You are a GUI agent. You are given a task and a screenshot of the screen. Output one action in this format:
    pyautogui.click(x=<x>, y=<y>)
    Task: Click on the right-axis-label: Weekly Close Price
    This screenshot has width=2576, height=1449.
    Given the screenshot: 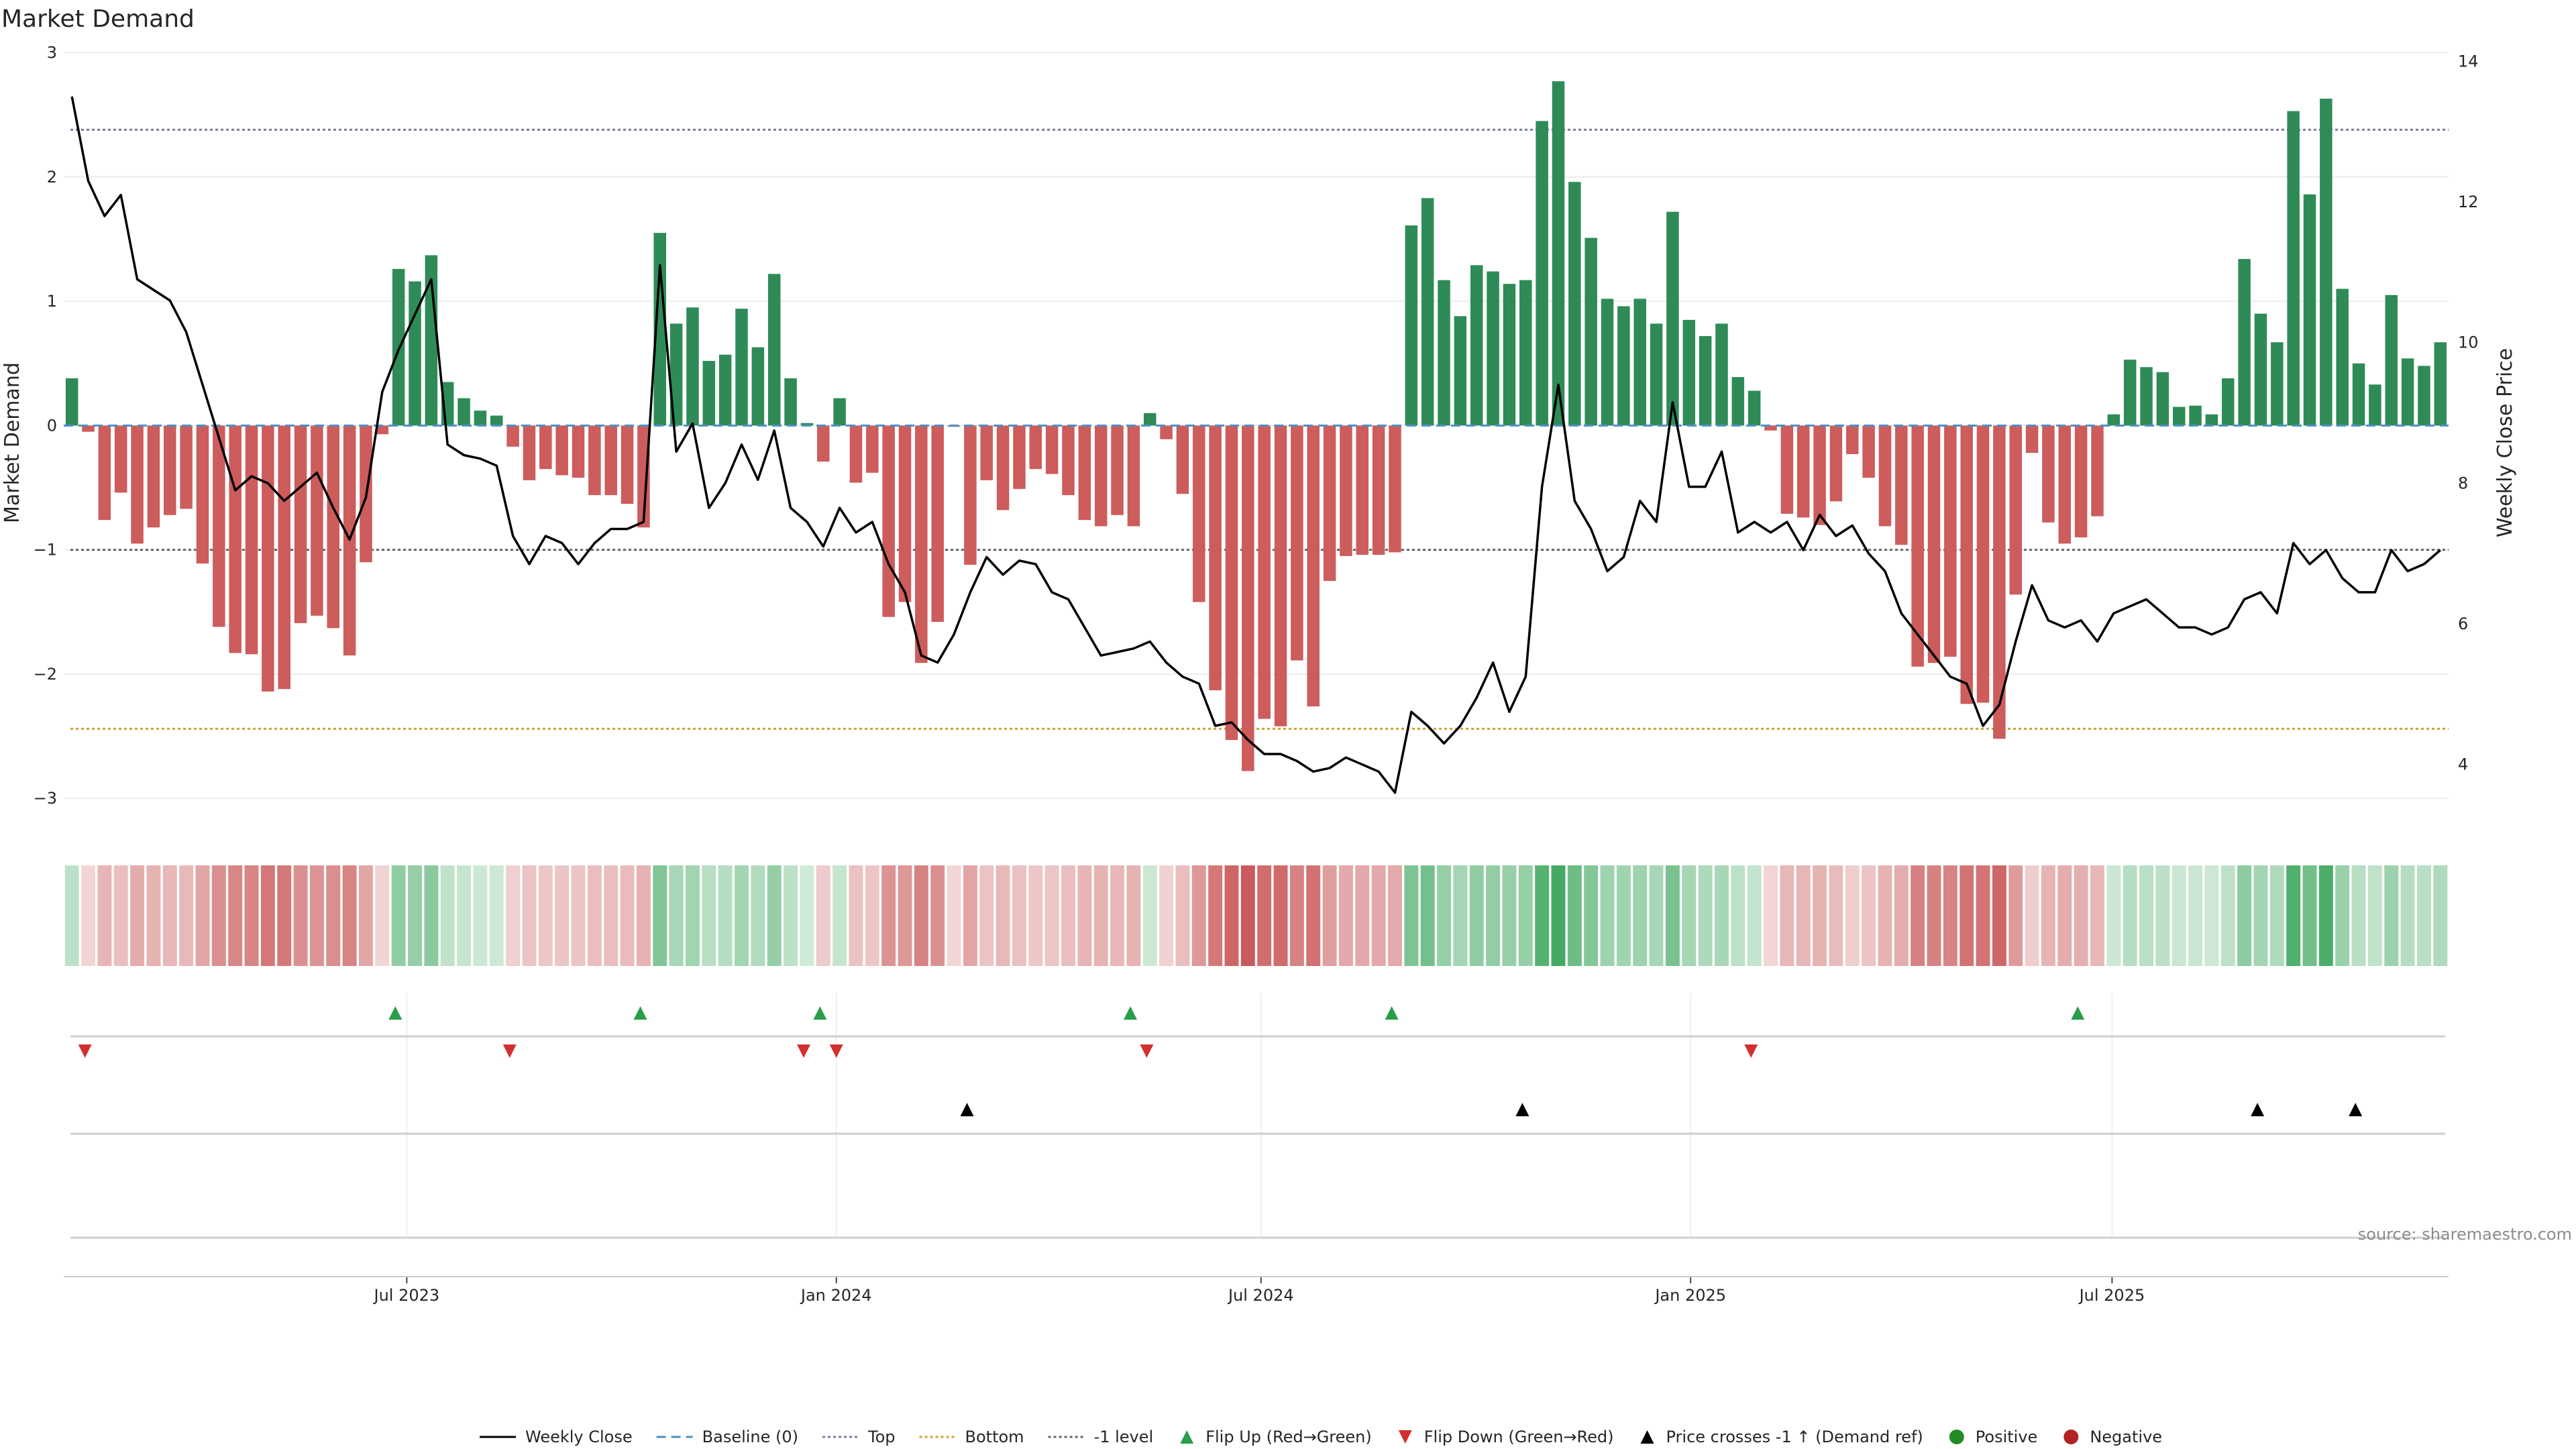 What is the action you would take?
    pyautogui.click(x=2505, y=442)
    